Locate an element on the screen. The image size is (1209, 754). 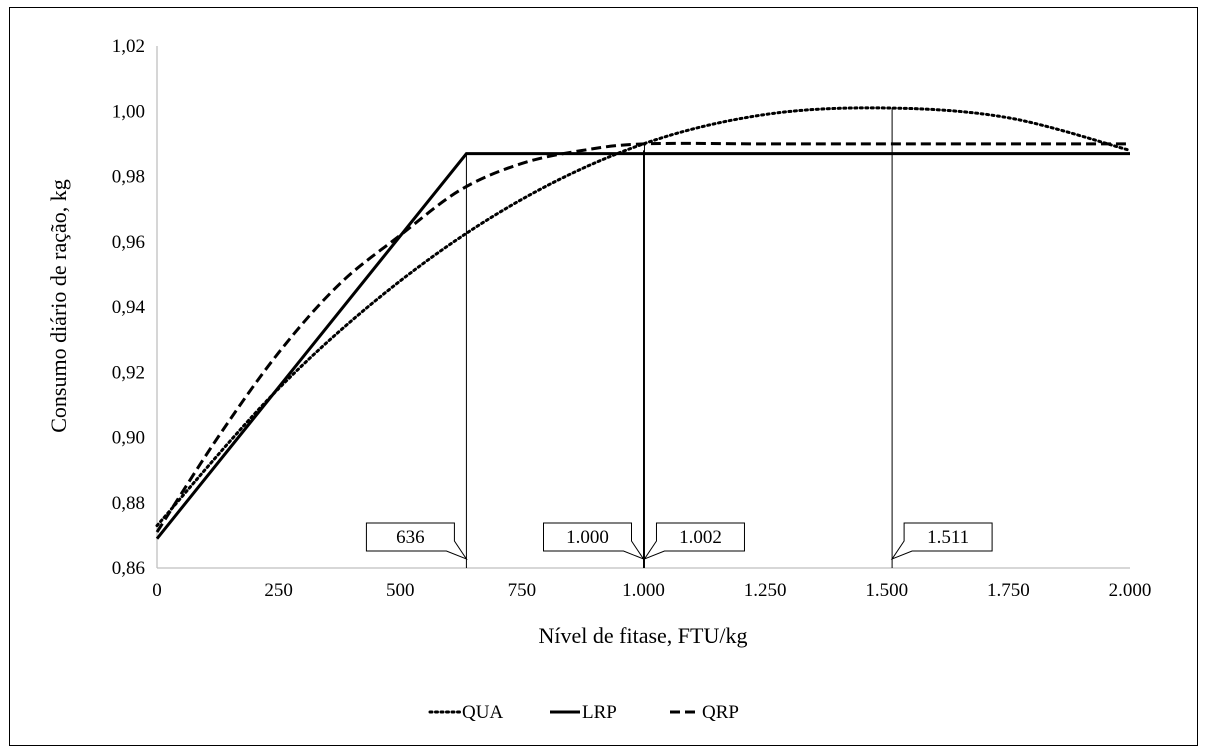
legend-item-qua: QUA is located at coordinates (465, 712).